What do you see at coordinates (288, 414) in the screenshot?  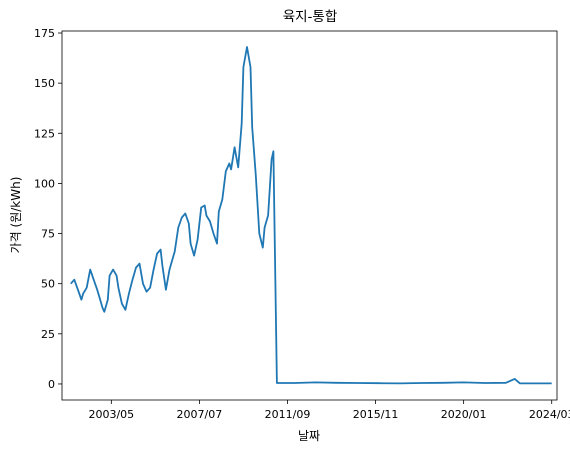 I see `x-tick-label: 2011/09` at bounding box center [288, 414].